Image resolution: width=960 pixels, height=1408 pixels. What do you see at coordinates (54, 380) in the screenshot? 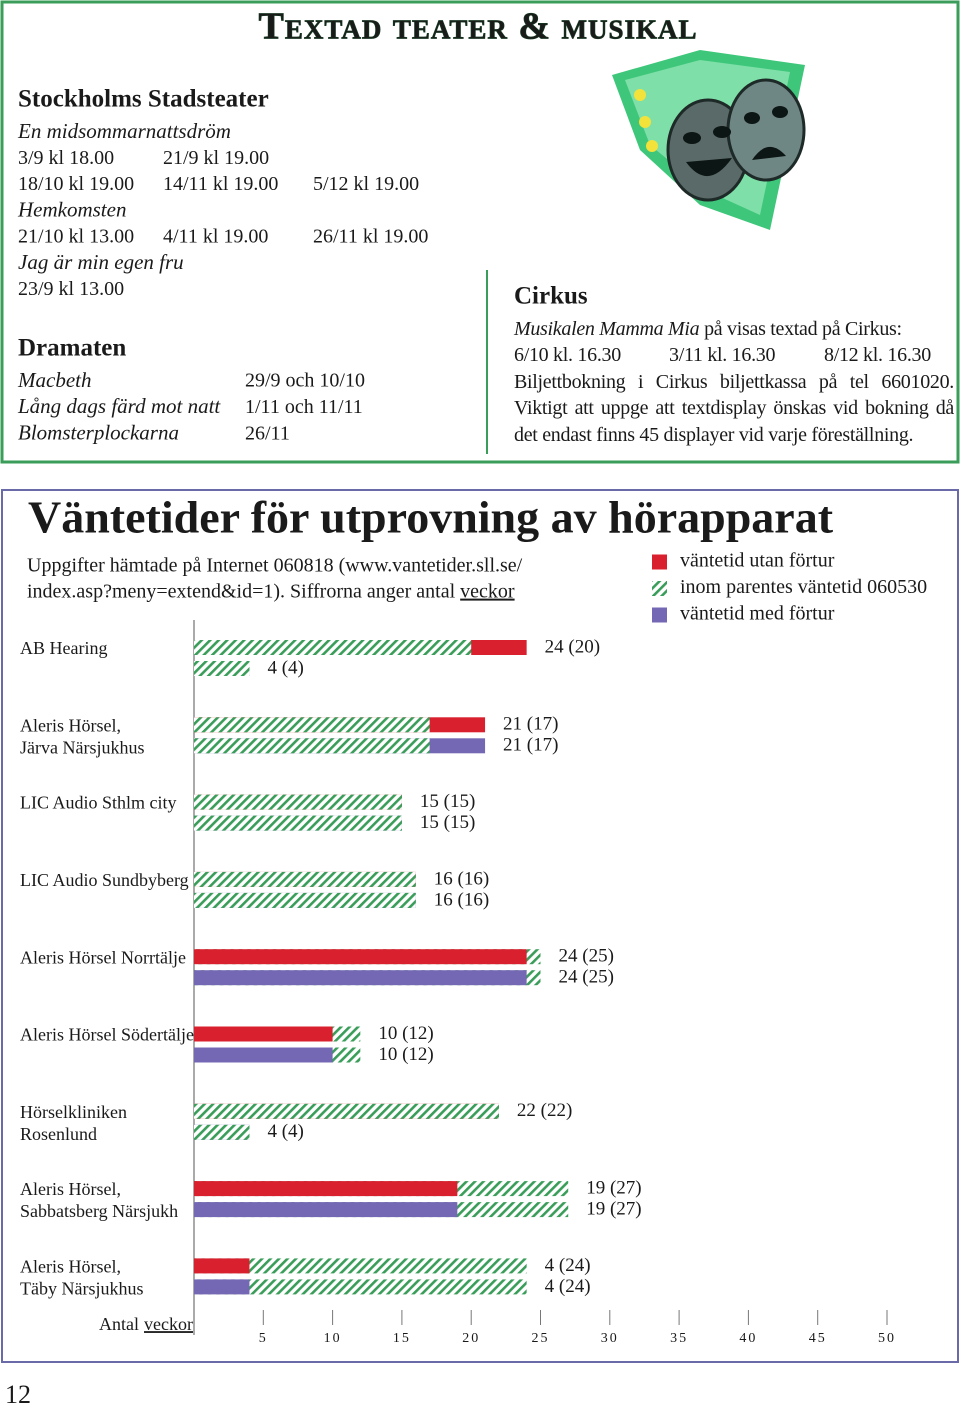
I see `show-title: Macbeth` at bounding box center [54, 380].